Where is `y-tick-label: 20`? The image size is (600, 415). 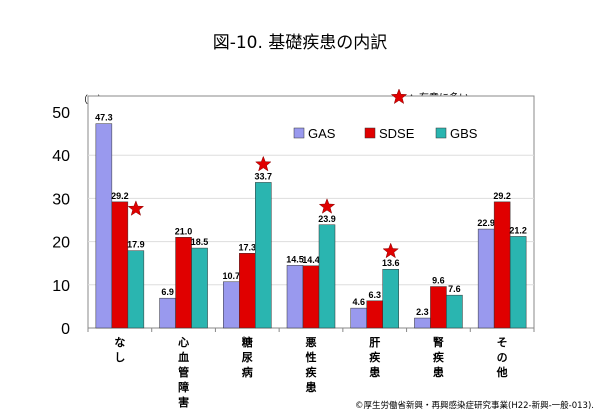
y-tick-label: 20 is located at coordinates (61, 243).